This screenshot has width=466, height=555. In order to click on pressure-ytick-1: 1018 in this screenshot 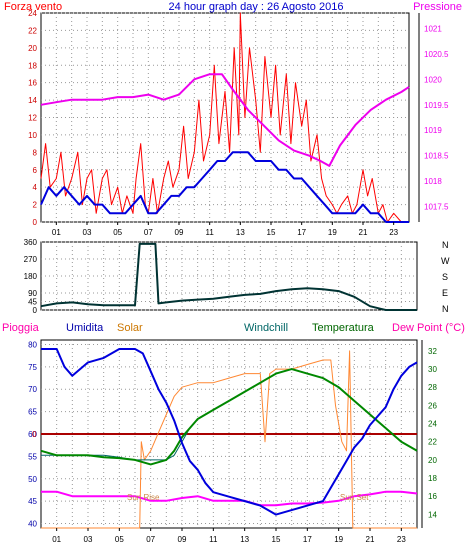, I will do `click(433, 181)`.